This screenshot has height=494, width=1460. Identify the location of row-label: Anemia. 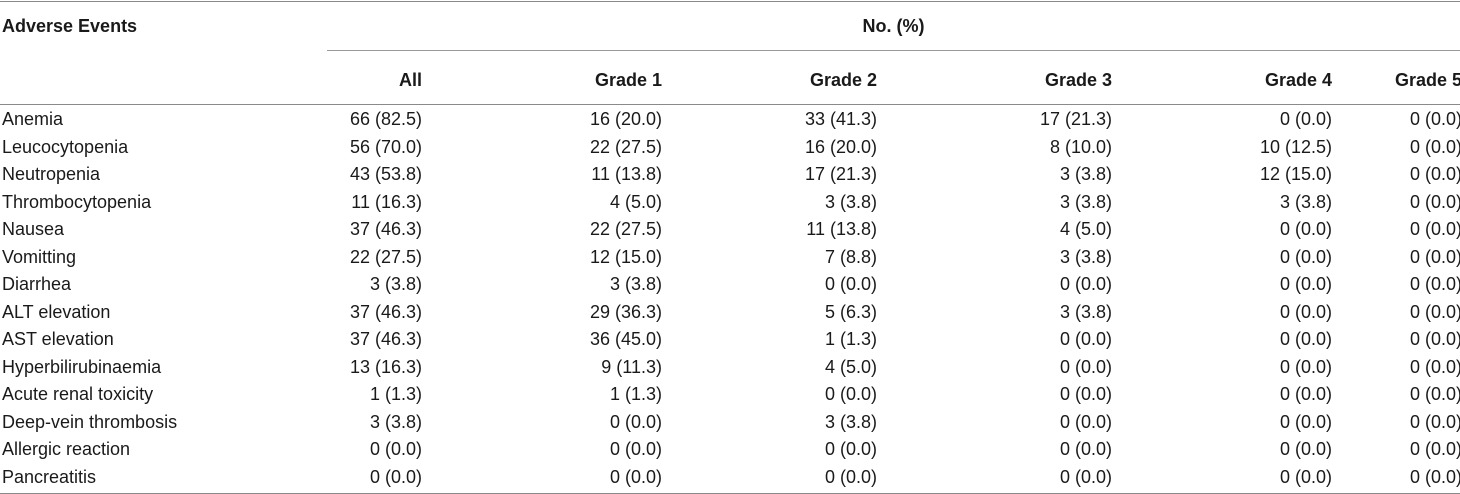
(33, 119).